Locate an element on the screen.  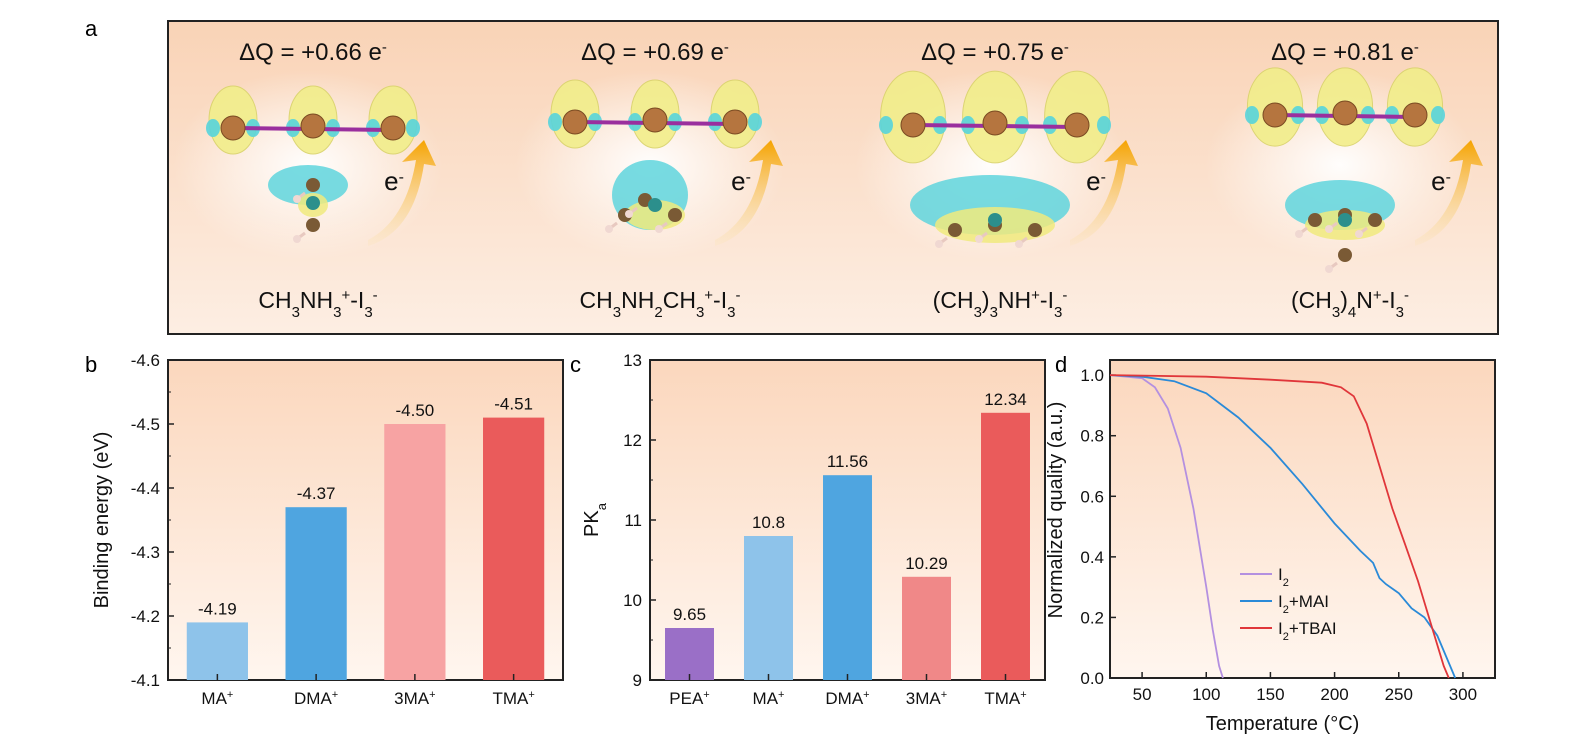
charge-difference-label: ΔQ = +0.81 e- is located at coordinates (1345, 53).